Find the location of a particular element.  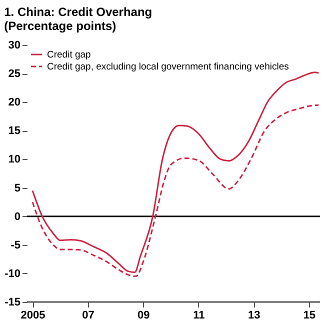

legend-label: Credit gap is located at coordinates (69, 55).